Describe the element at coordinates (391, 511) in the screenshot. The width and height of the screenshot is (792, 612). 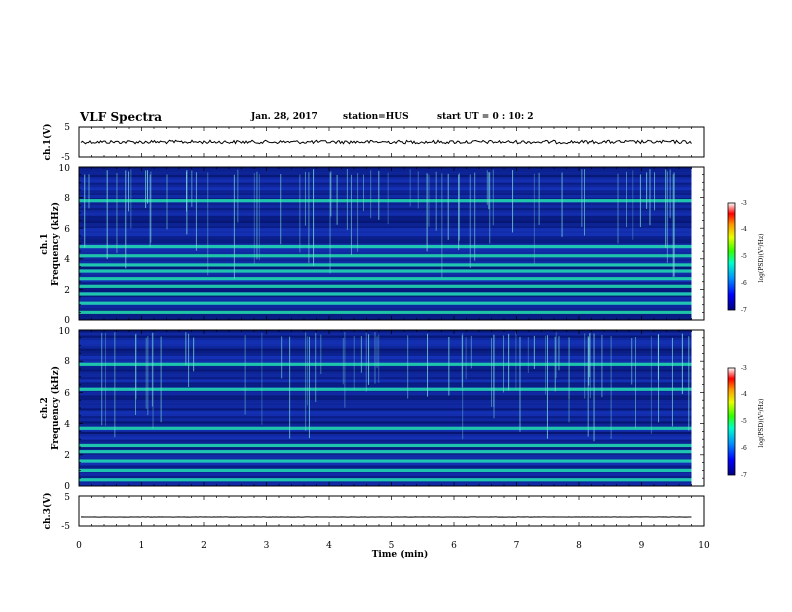
I see `ch3-waveform-frame` at that location.